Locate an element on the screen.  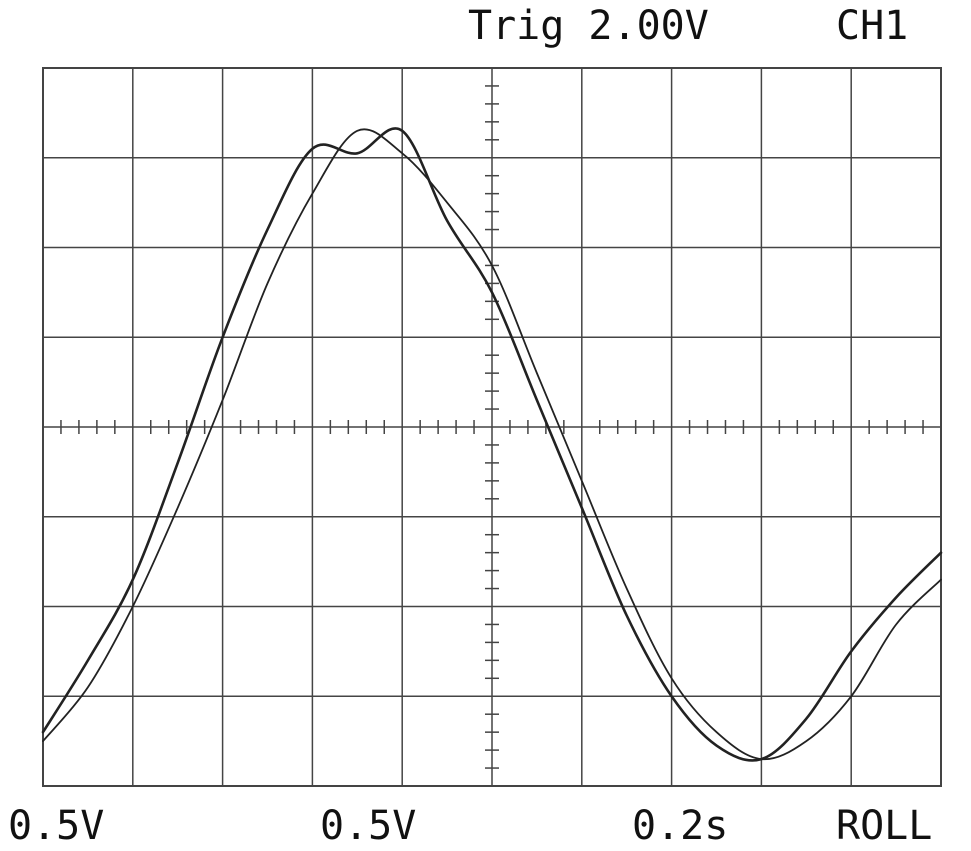
channel-label: CH1 is located at coordinates (872, 26).